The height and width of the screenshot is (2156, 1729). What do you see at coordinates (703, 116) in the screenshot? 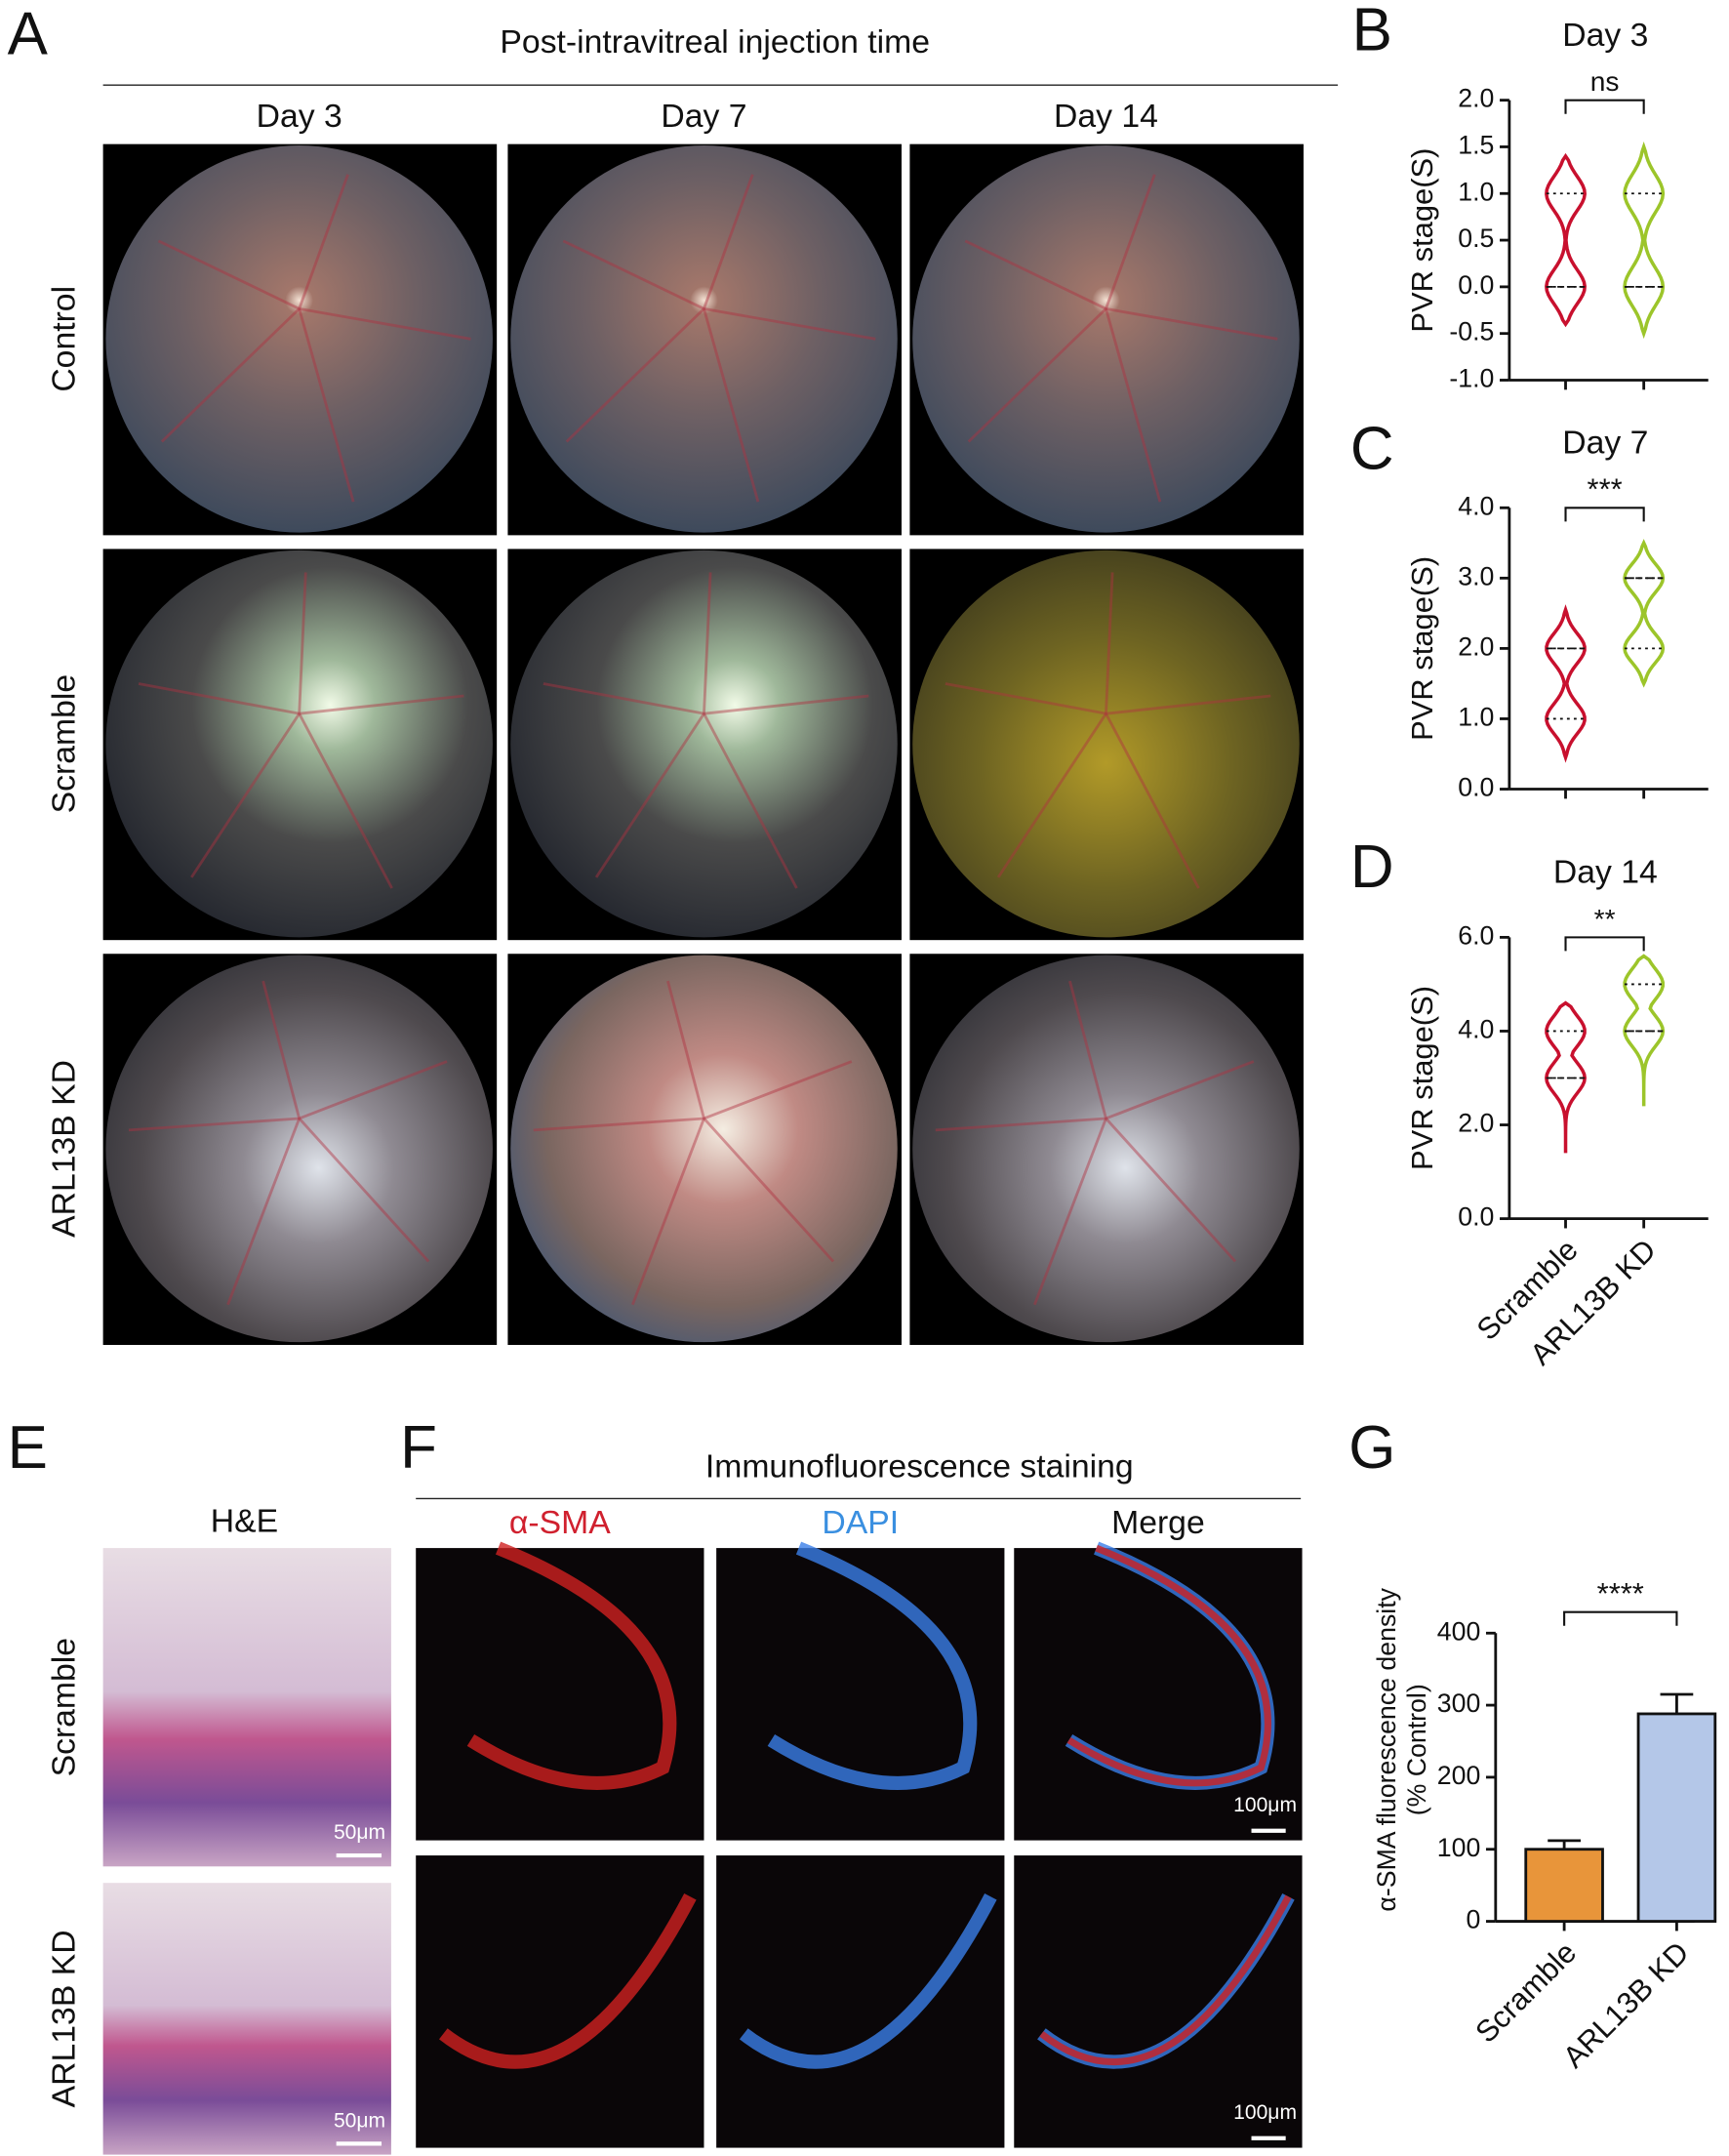
I see `column-header: Day 7` at bounding box center [703, 116].